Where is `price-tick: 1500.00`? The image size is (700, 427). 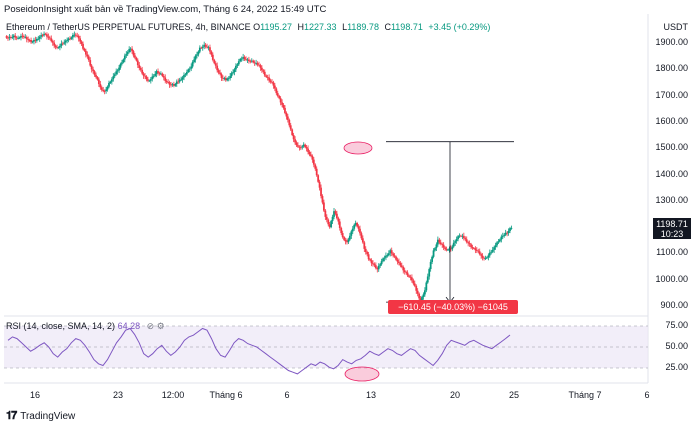 price-tick: 1500.00 is located at coordinates (671, 147).